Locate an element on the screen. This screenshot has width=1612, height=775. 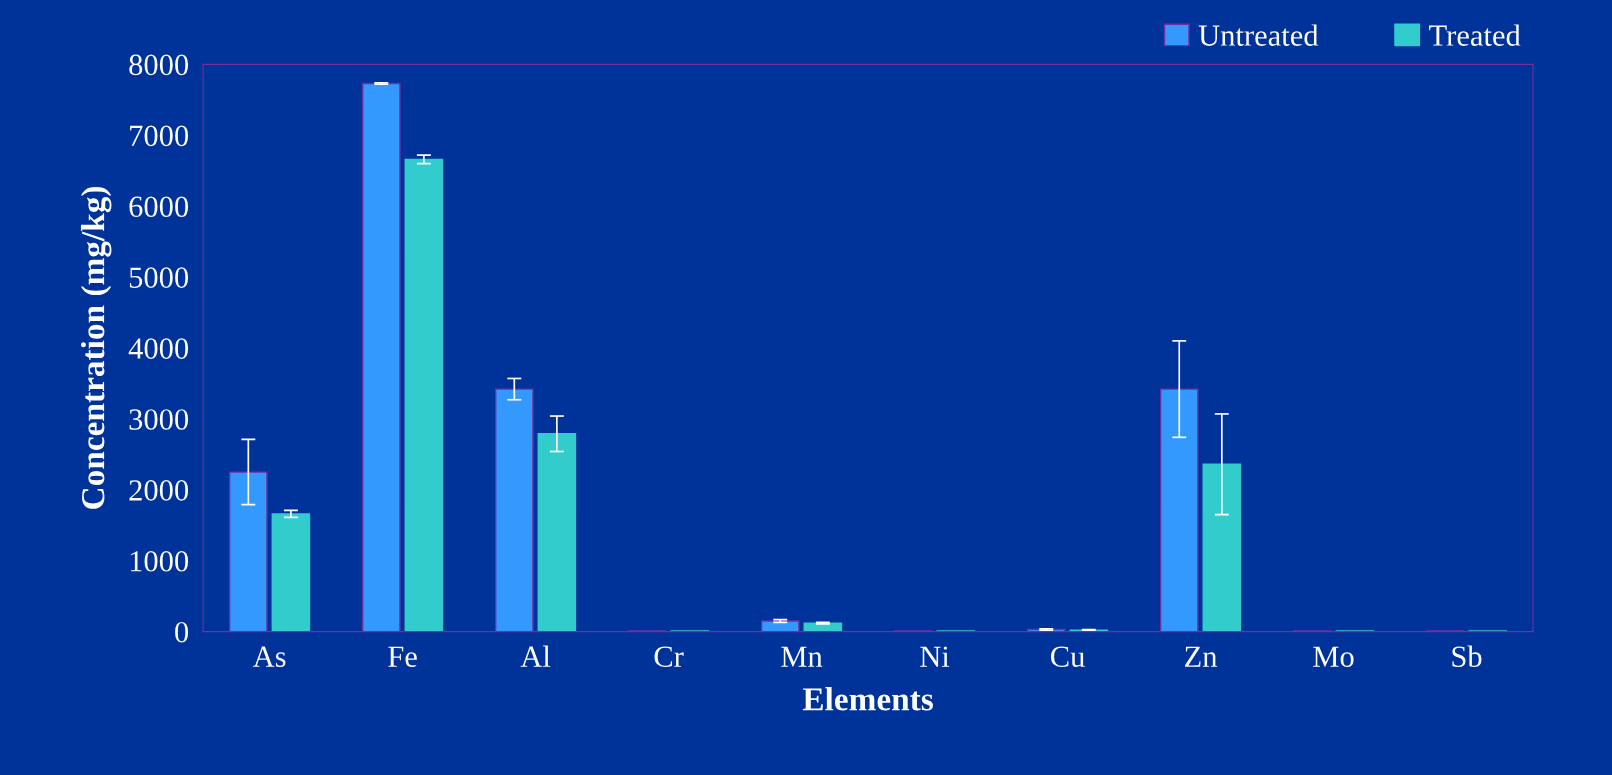
x-tick-label: Mn is located at coordinates (802, 656).